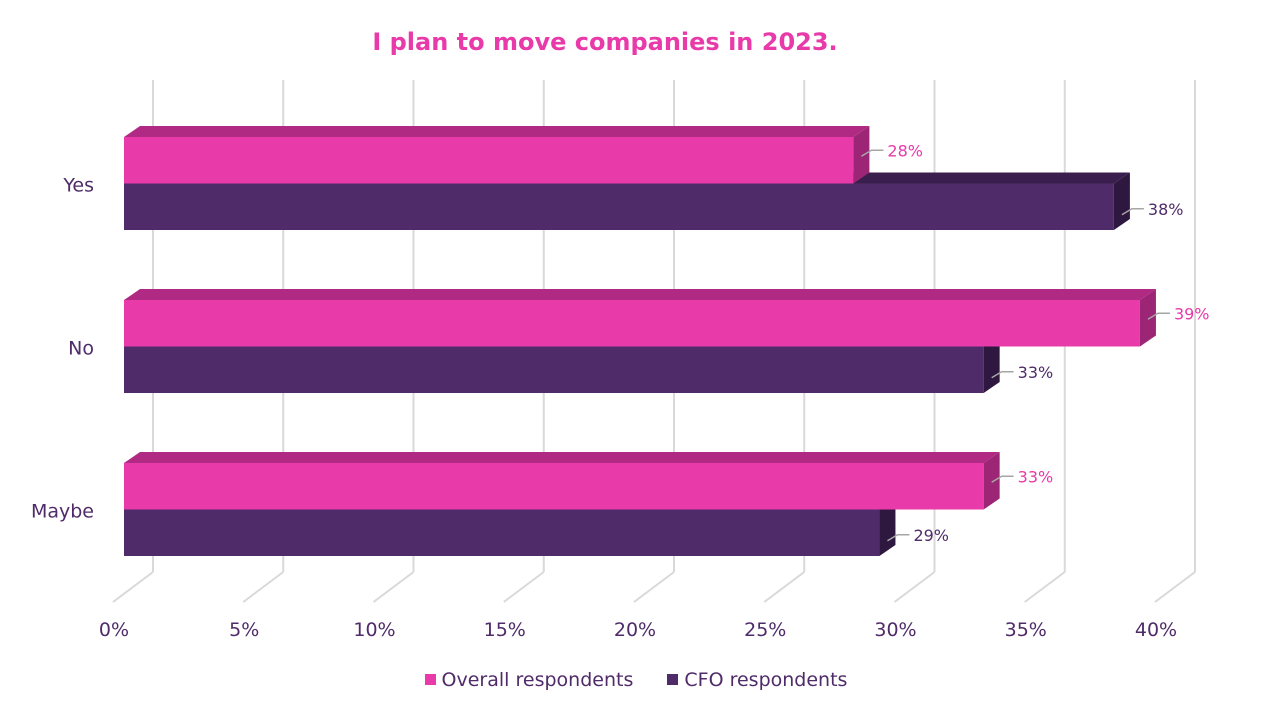 The height and width of the screenshot is (708, 1265). What do you see at coordinates (562, 457) in the screenshot?
I see `bar-top-overall-maybe` at bounding box center [562, 457].